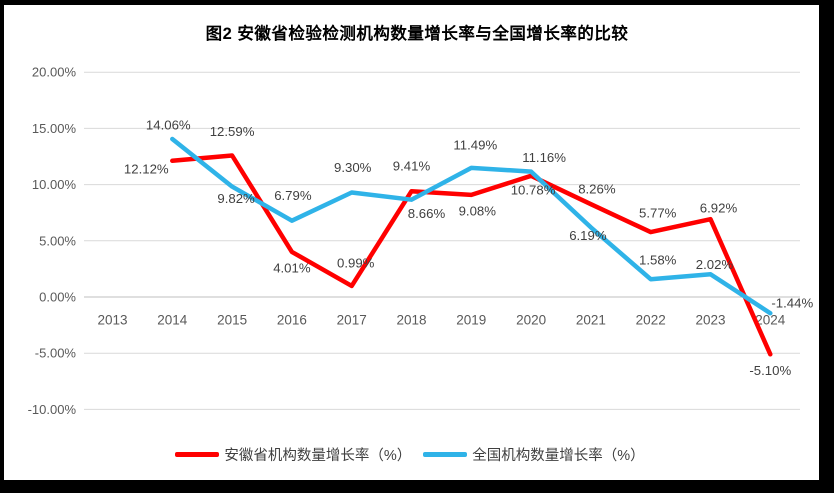 The image size is (834, 493). What do you see at coordinates (445, 454) in the screenshot?
I see `legend-line-swatch-national-icon` at bounding box center [445, 454].